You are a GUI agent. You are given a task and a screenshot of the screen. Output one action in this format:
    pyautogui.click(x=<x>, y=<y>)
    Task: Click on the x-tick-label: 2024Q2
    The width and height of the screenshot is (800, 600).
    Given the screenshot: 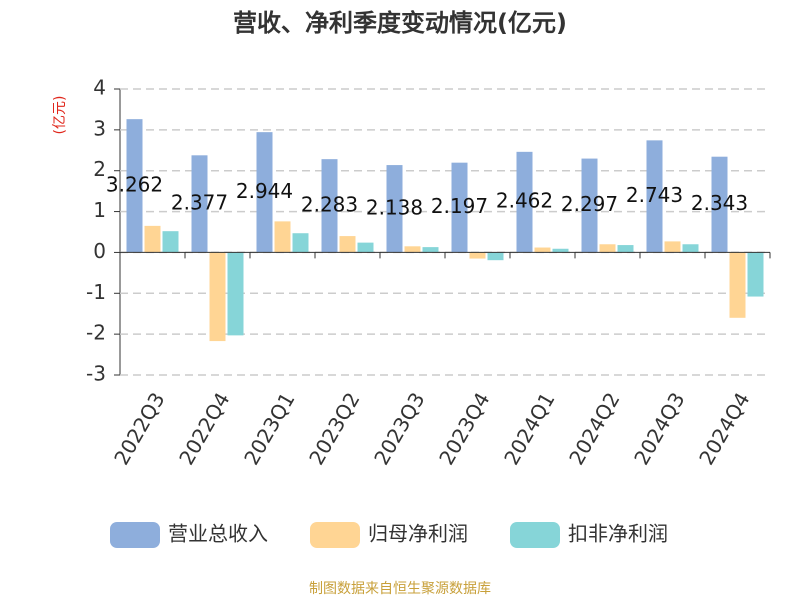 What is the action you would take?
    pyautogui.click(x=594, y=428)
    